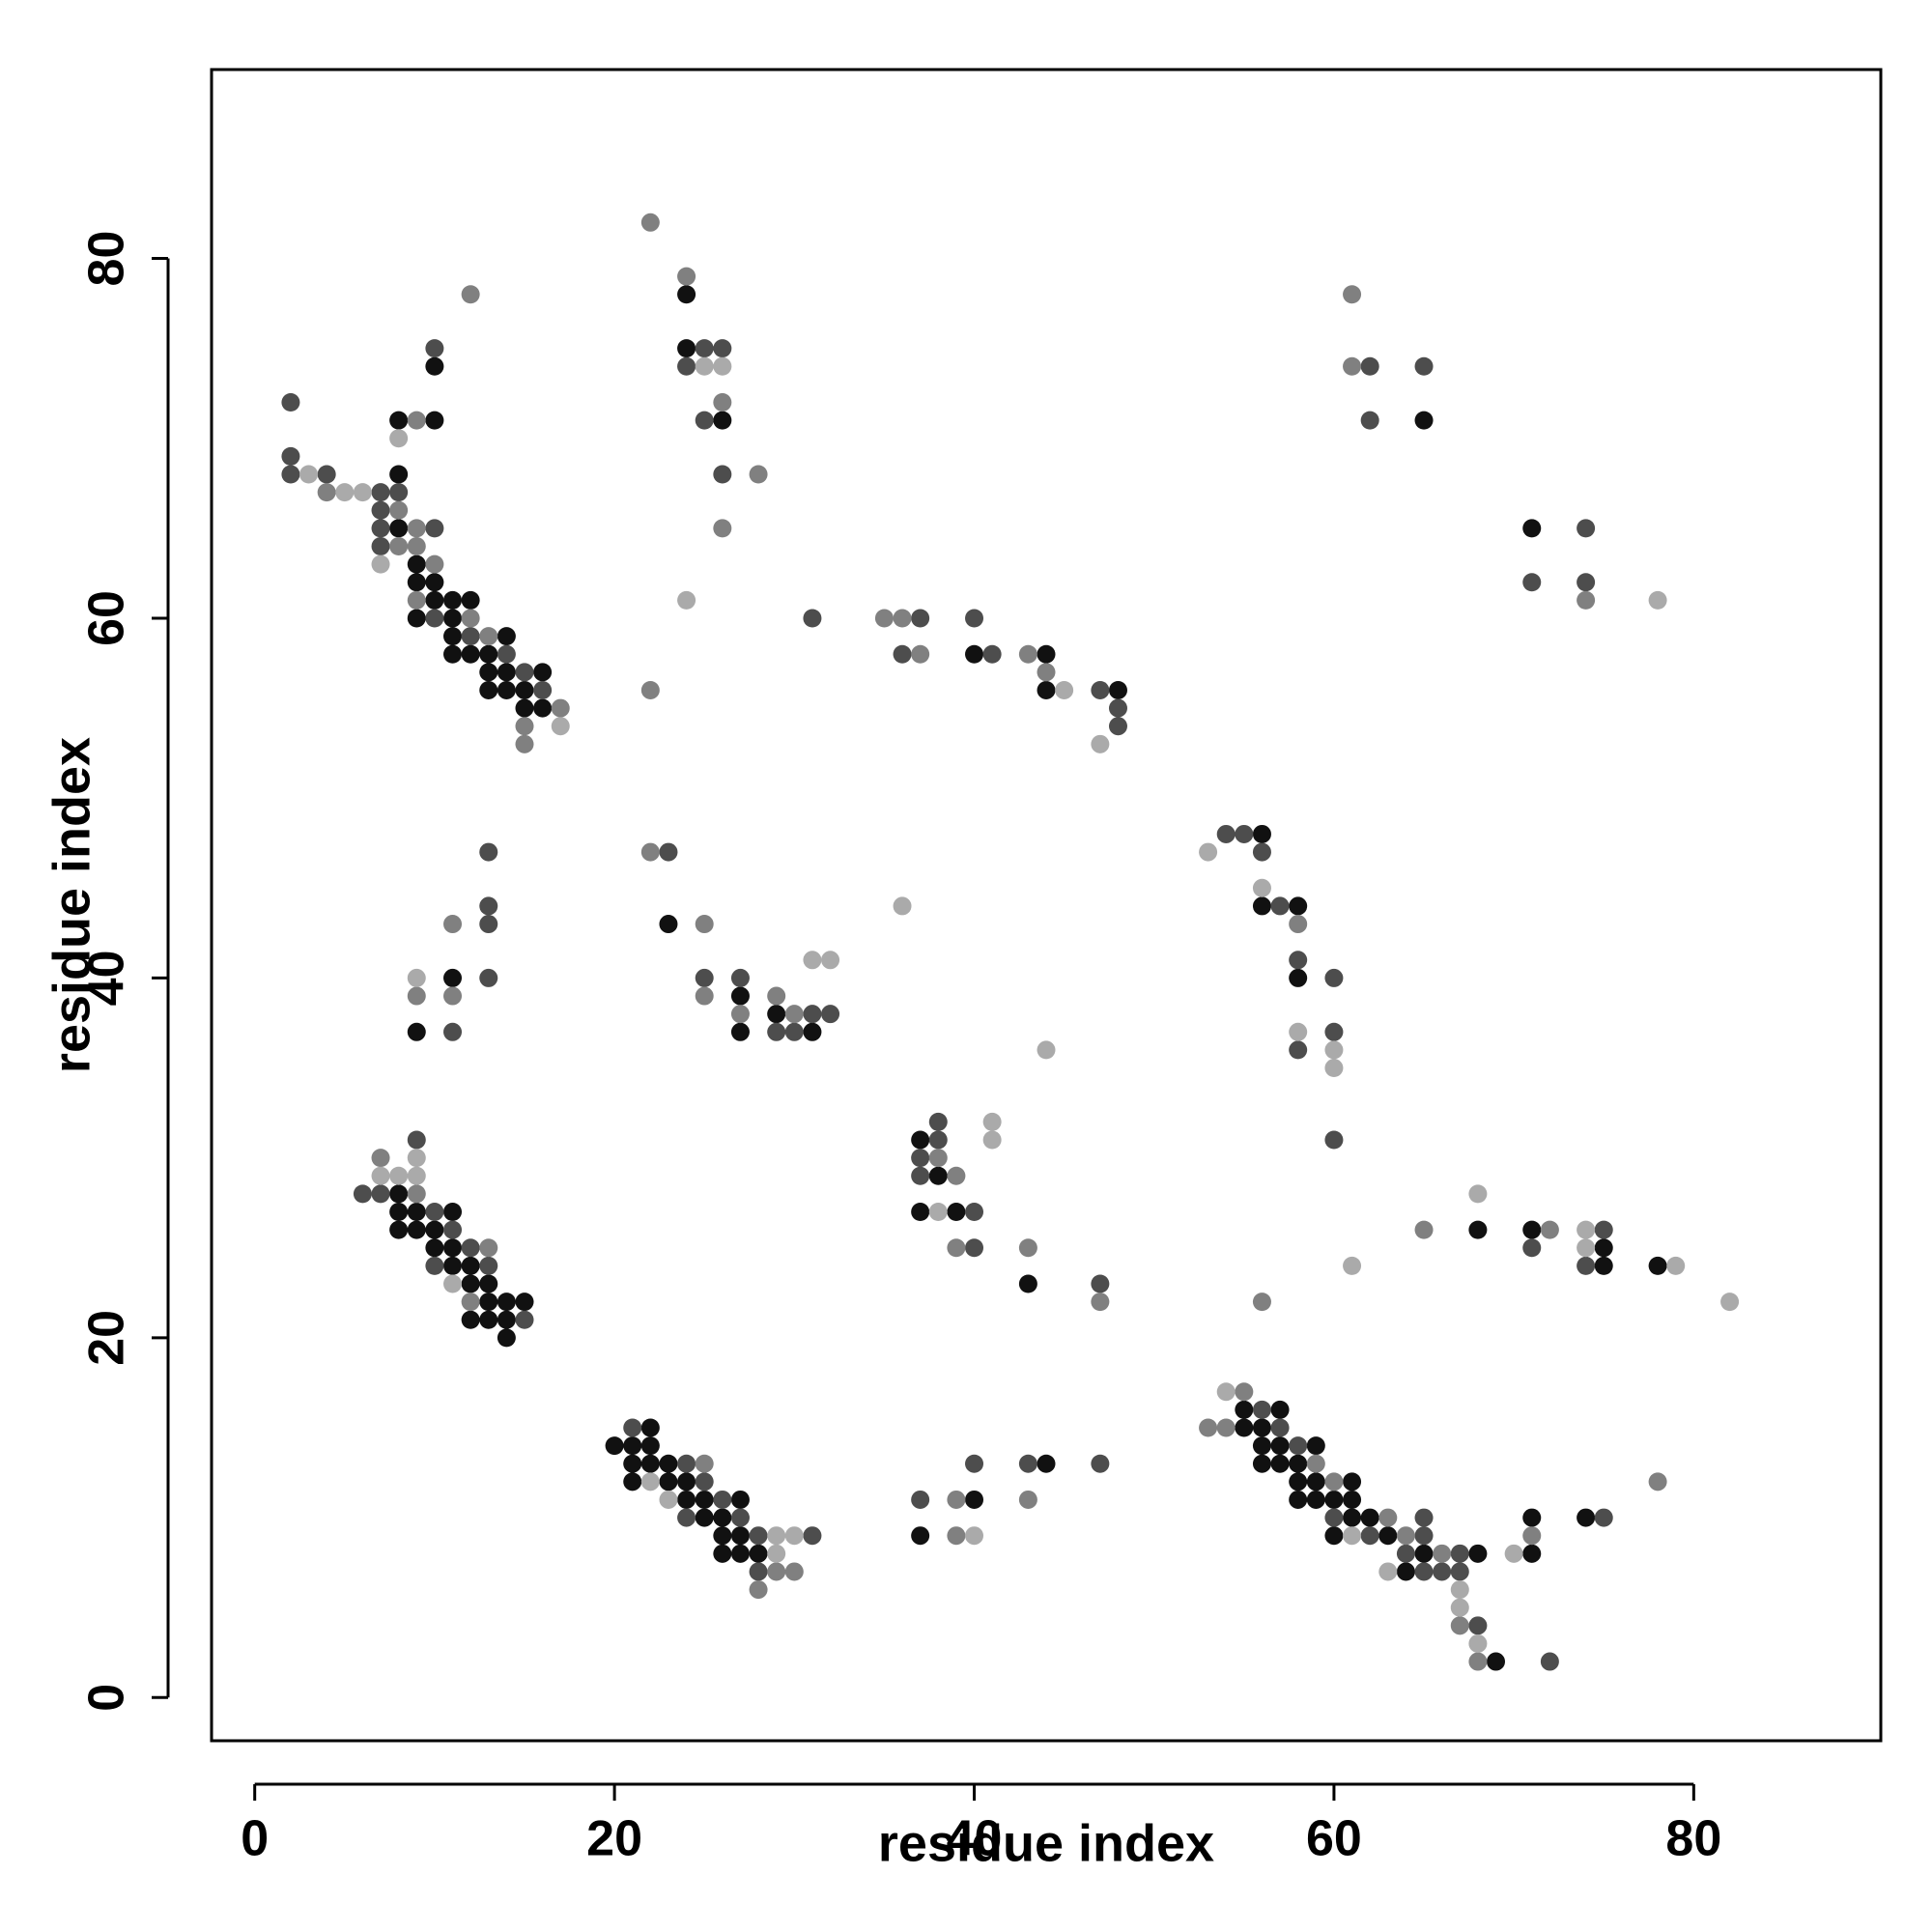 Image resolution: width=1932 pixels, height=1932 pixels. I want to click on y-tick-label: 40, so click(107, 978).